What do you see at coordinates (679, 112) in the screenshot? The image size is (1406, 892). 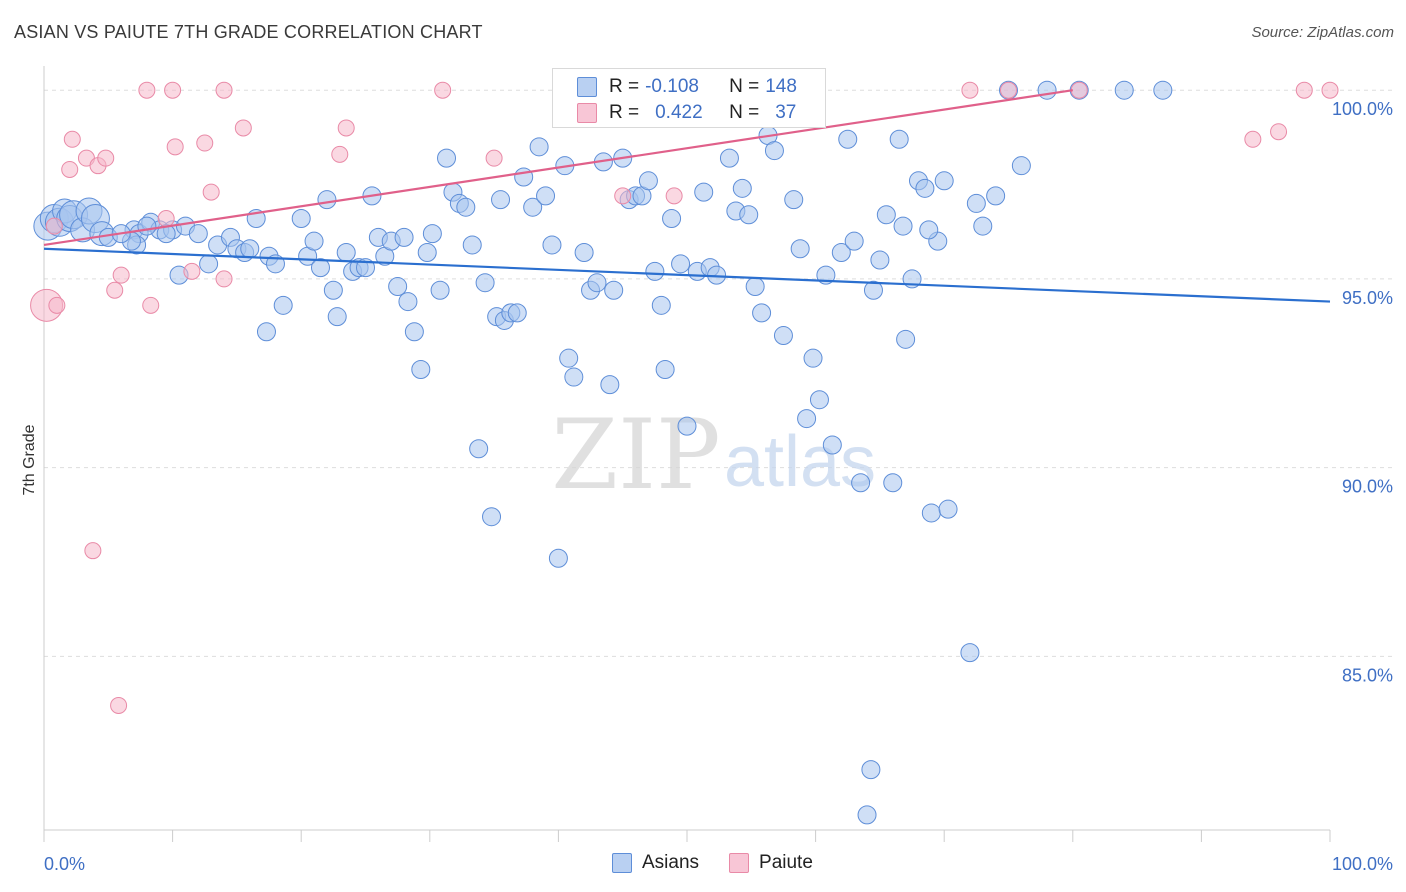 I see `legend-r-value: 0.422` at bounding box center [679, 112].